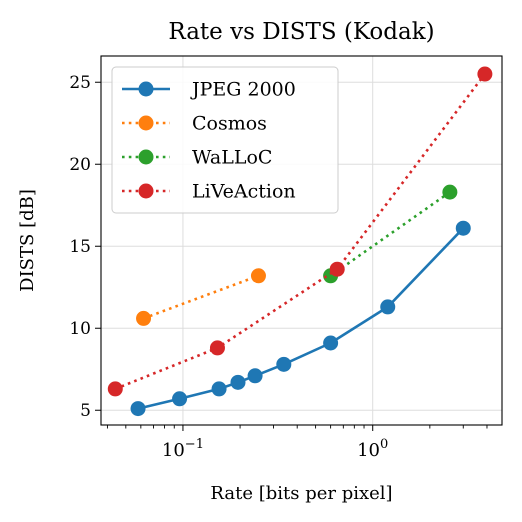  I want to click on legend-entry: LiVeAction, so click(209, 192).